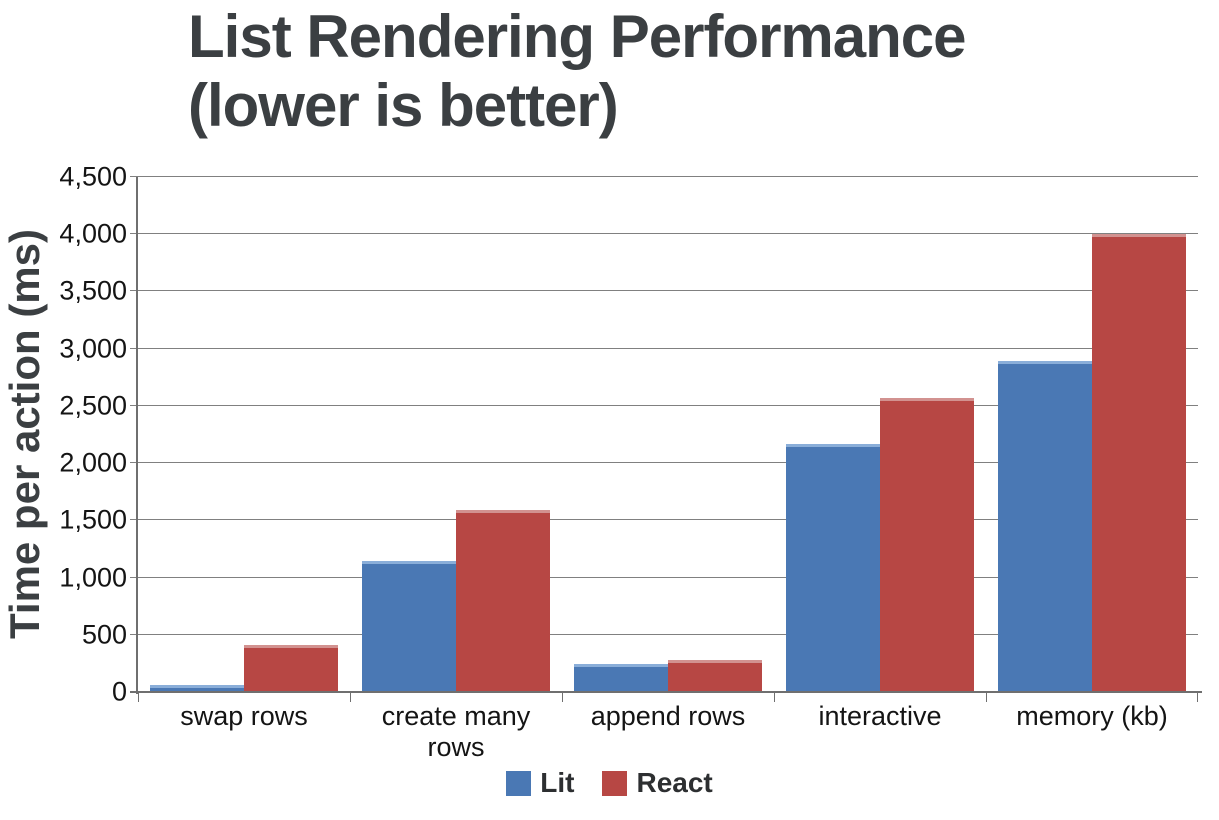 Image resolution: width=1219 pixels, height=820 pixels. I want to click on bar-react-append-rows, so click(715, 675).